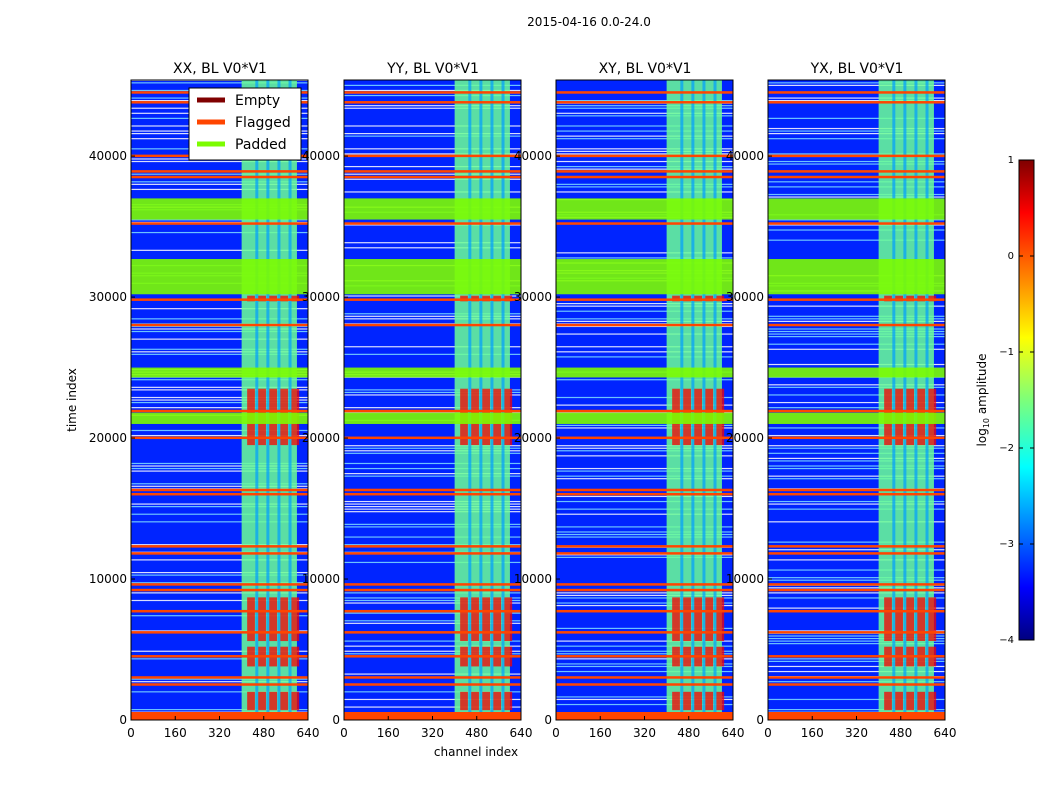 The image size is (1050, 800). I want to click on y-tick-label: 30000, so click(533, 297).